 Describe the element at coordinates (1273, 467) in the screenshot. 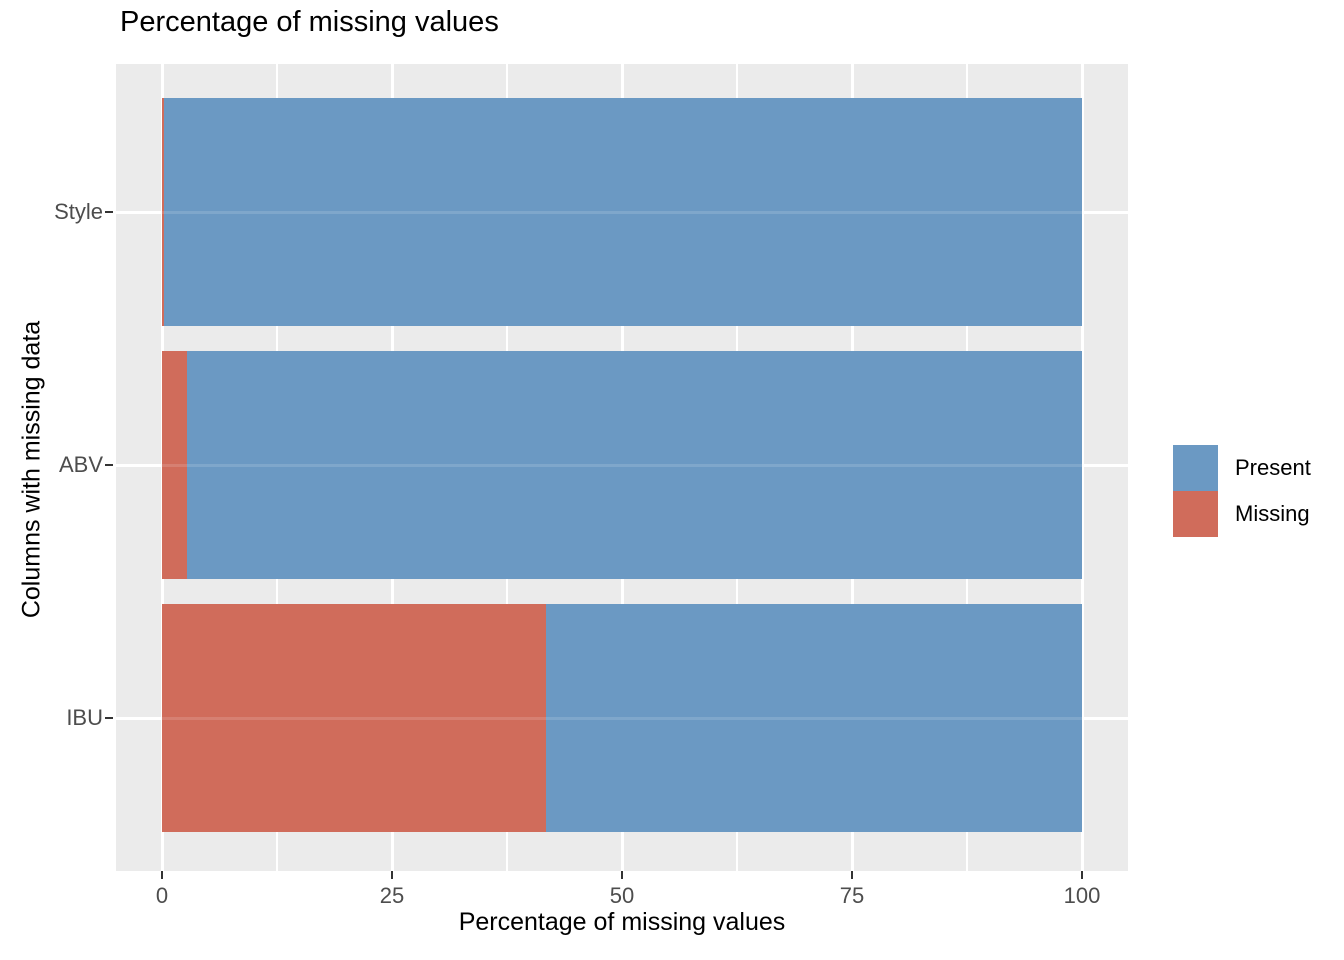

I see `legend-label: Present` at that location.